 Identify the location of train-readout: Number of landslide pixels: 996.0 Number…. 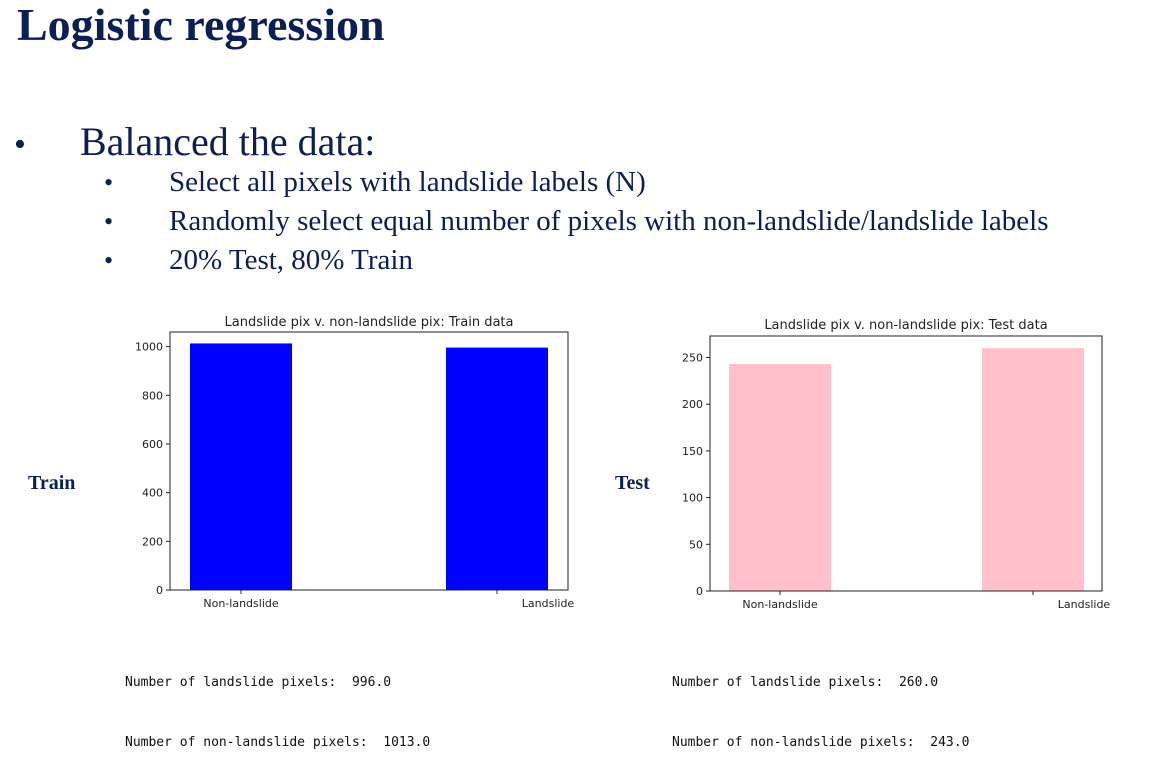
(277, 703).